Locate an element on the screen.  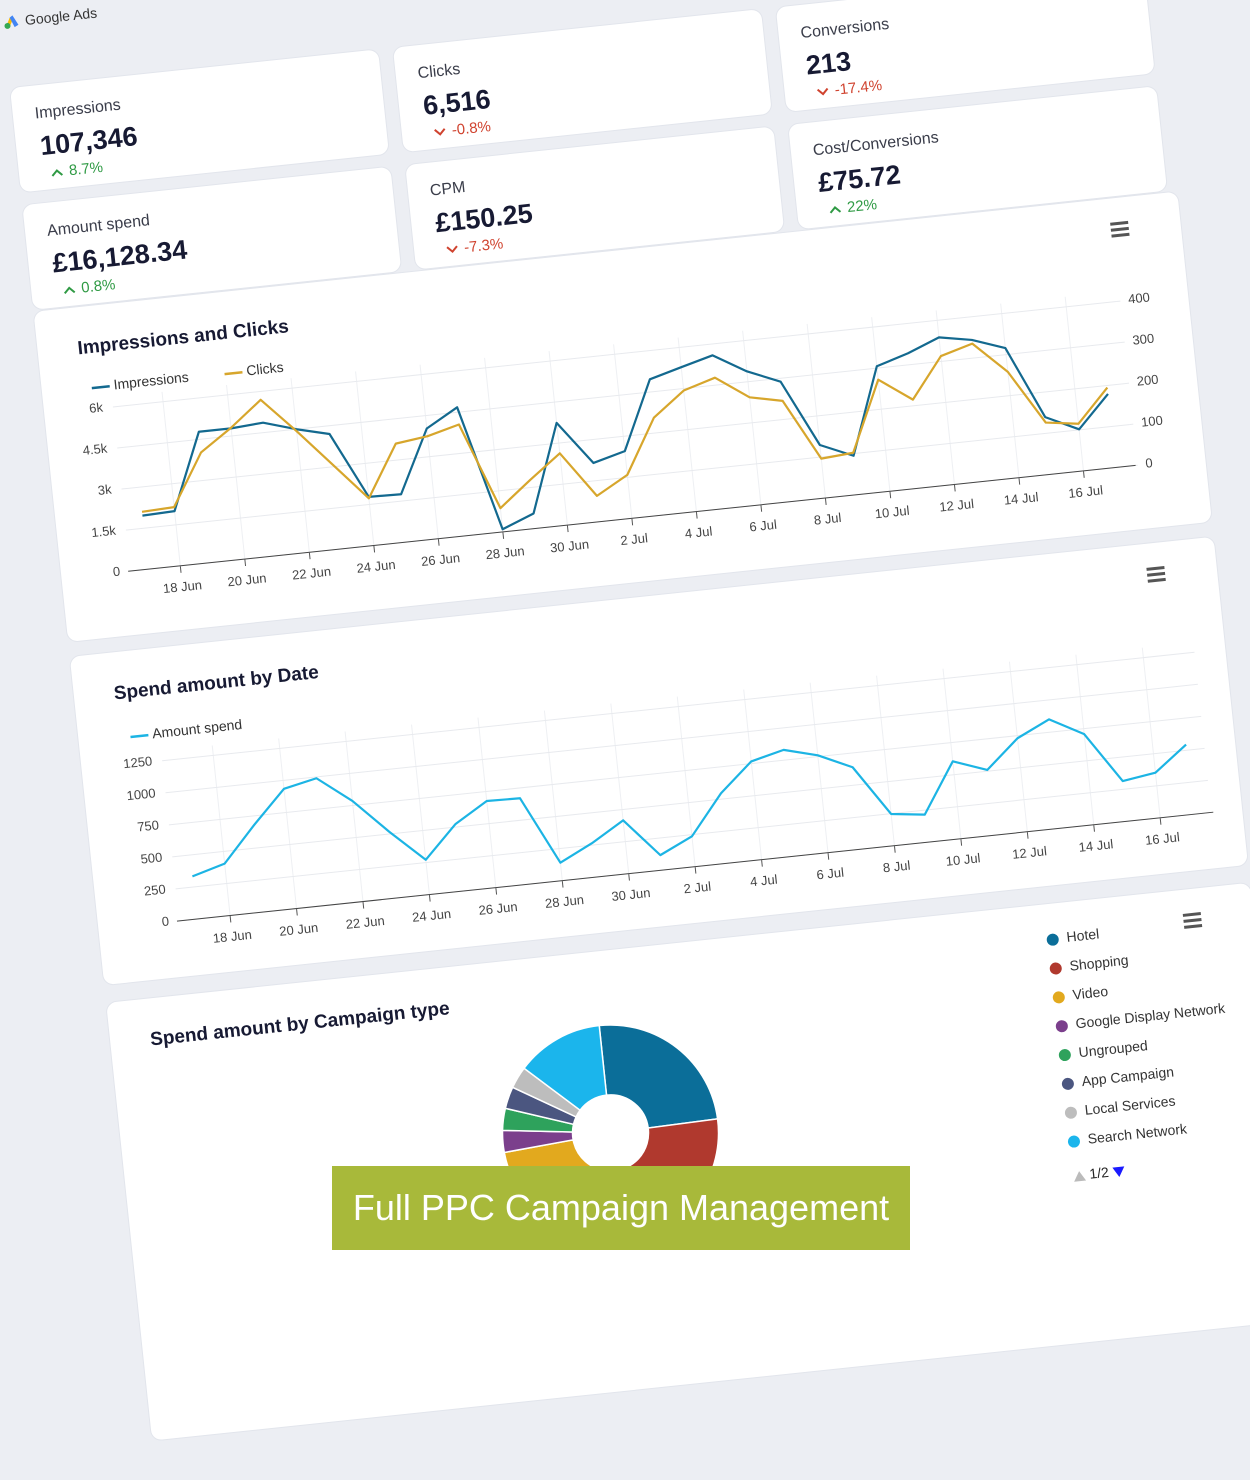
x-tick-label: 20 Jun is located at coordinates (247, 579).